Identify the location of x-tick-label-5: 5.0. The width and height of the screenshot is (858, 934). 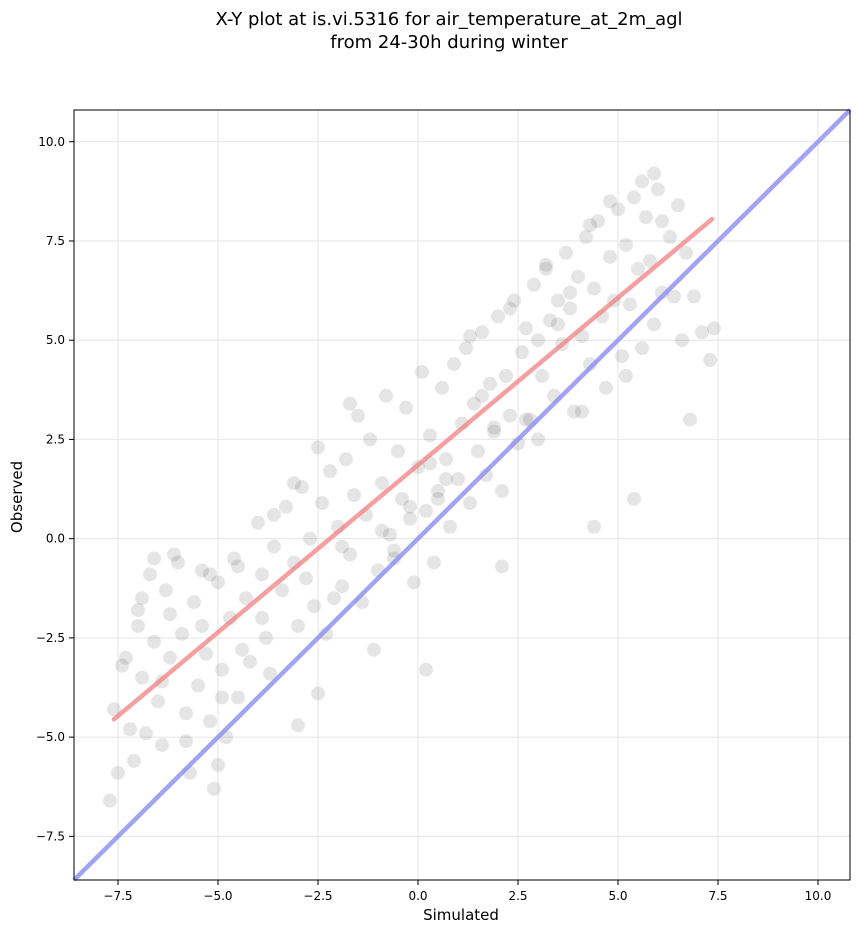
(617, 896).